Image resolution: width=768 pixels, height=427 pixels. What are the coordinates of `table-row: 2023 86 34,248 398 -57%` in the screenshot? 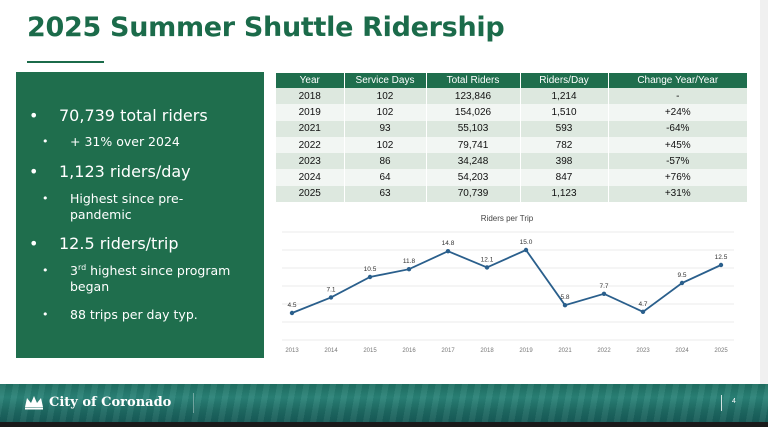 It's located at (512, 161).